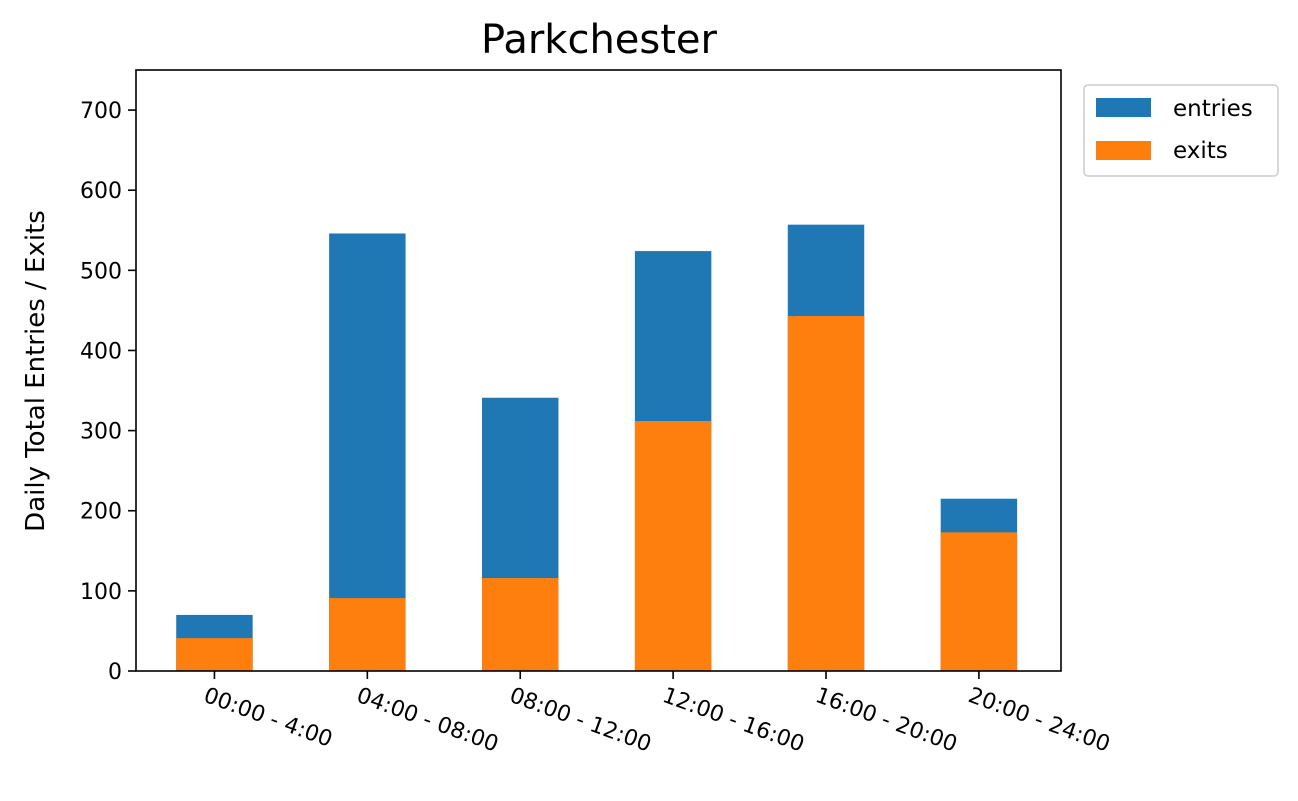 This screenshot has height=801, width=1298. Describe the element at coordinates (101, 191) in the screenshot. I see `y-tick-label: 600` at that location.